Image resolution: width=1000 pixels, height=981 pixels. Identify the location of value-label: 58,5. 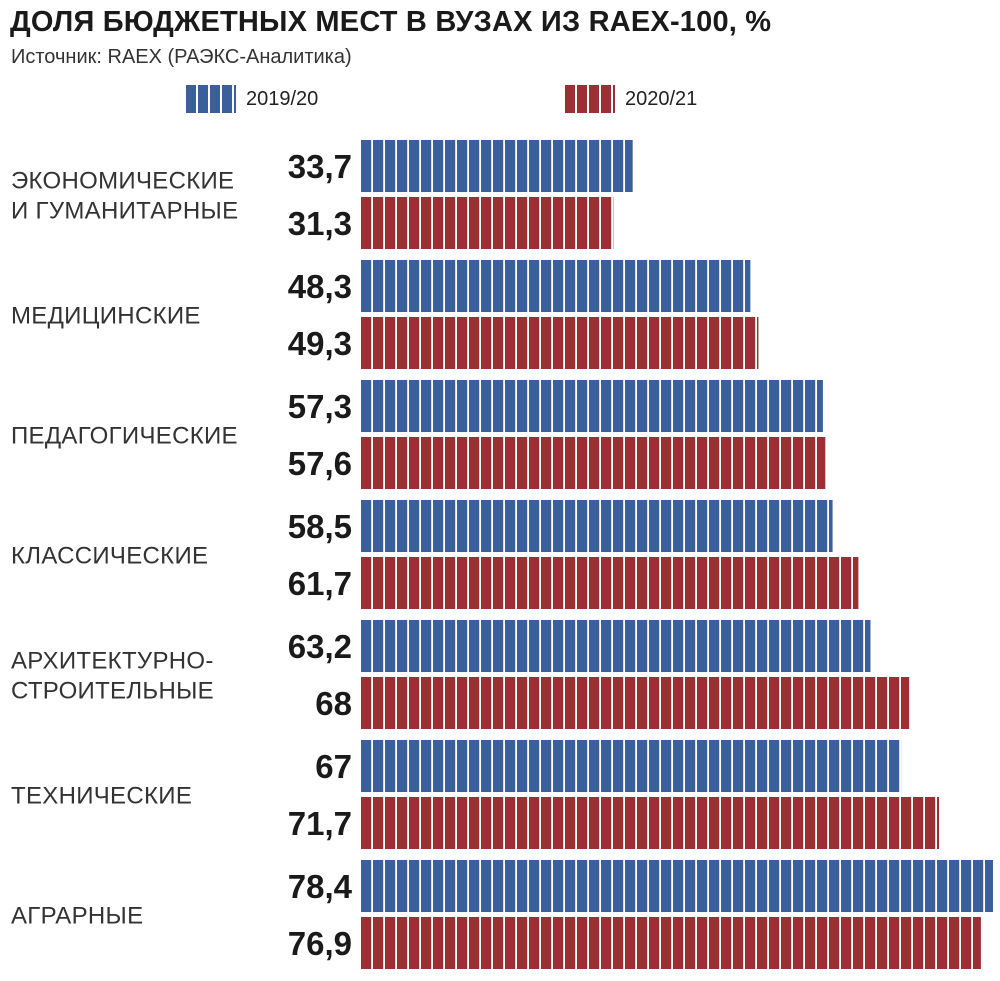
(320, 526).